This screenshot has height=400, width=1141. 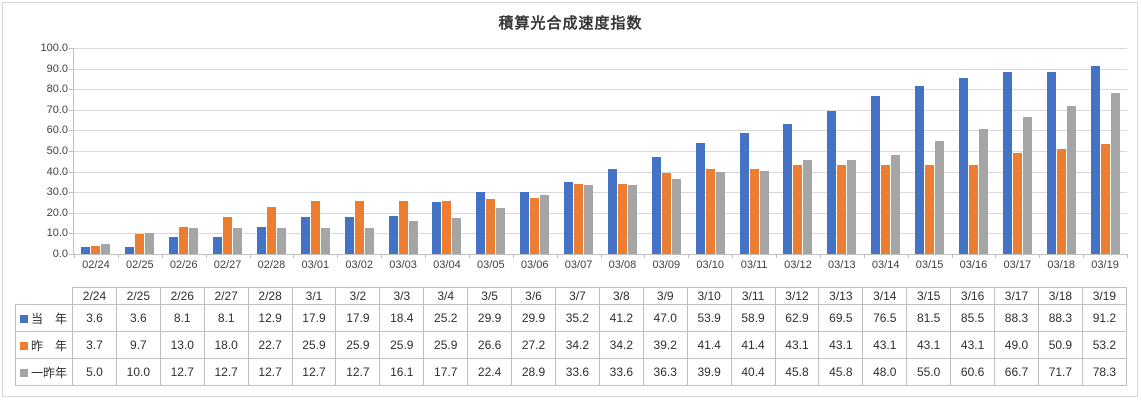 What do you see at coordinates (94, 345) in the screenshot?
I see `table-value-cell: 3.7` at bounding box center [94, 345].